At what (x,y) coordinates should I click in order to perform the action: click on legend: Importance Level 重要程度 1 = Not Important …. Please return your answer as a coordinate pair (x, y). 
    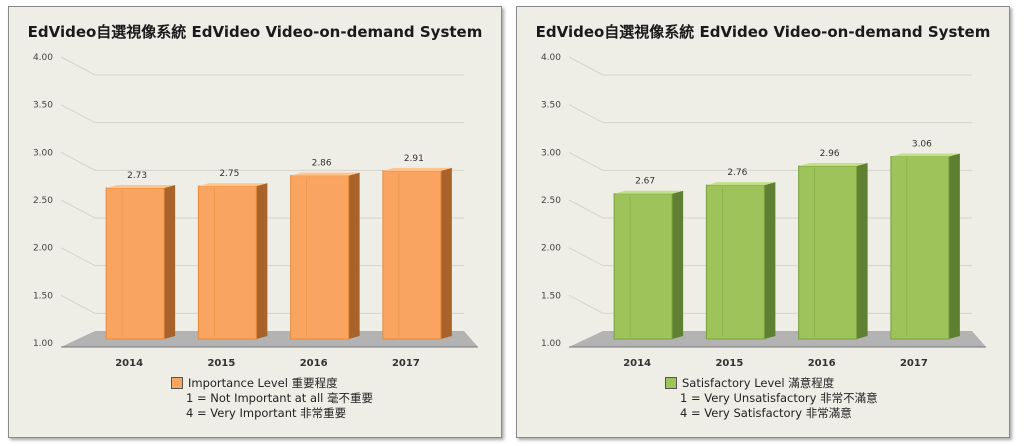
    Looking at the image, I should click on (255, 398).